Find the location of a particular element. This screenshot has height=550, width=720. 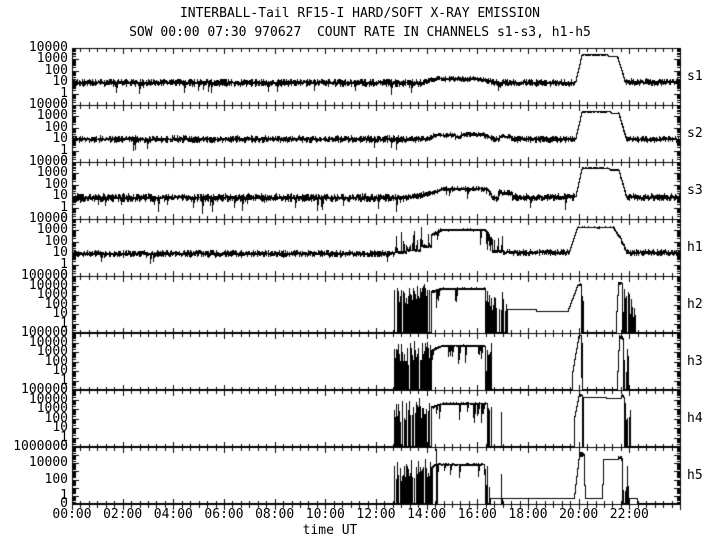

x-tick-label: 08:00 is located at coordinates (275, 514).